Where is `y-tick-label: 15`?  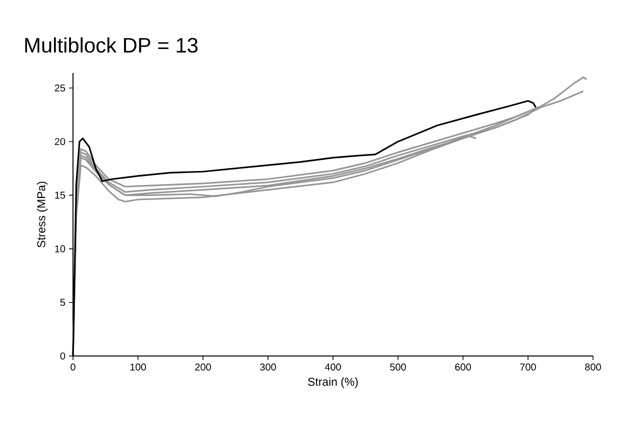 y-tick-label: 15 is located at coordinates (60, 195).